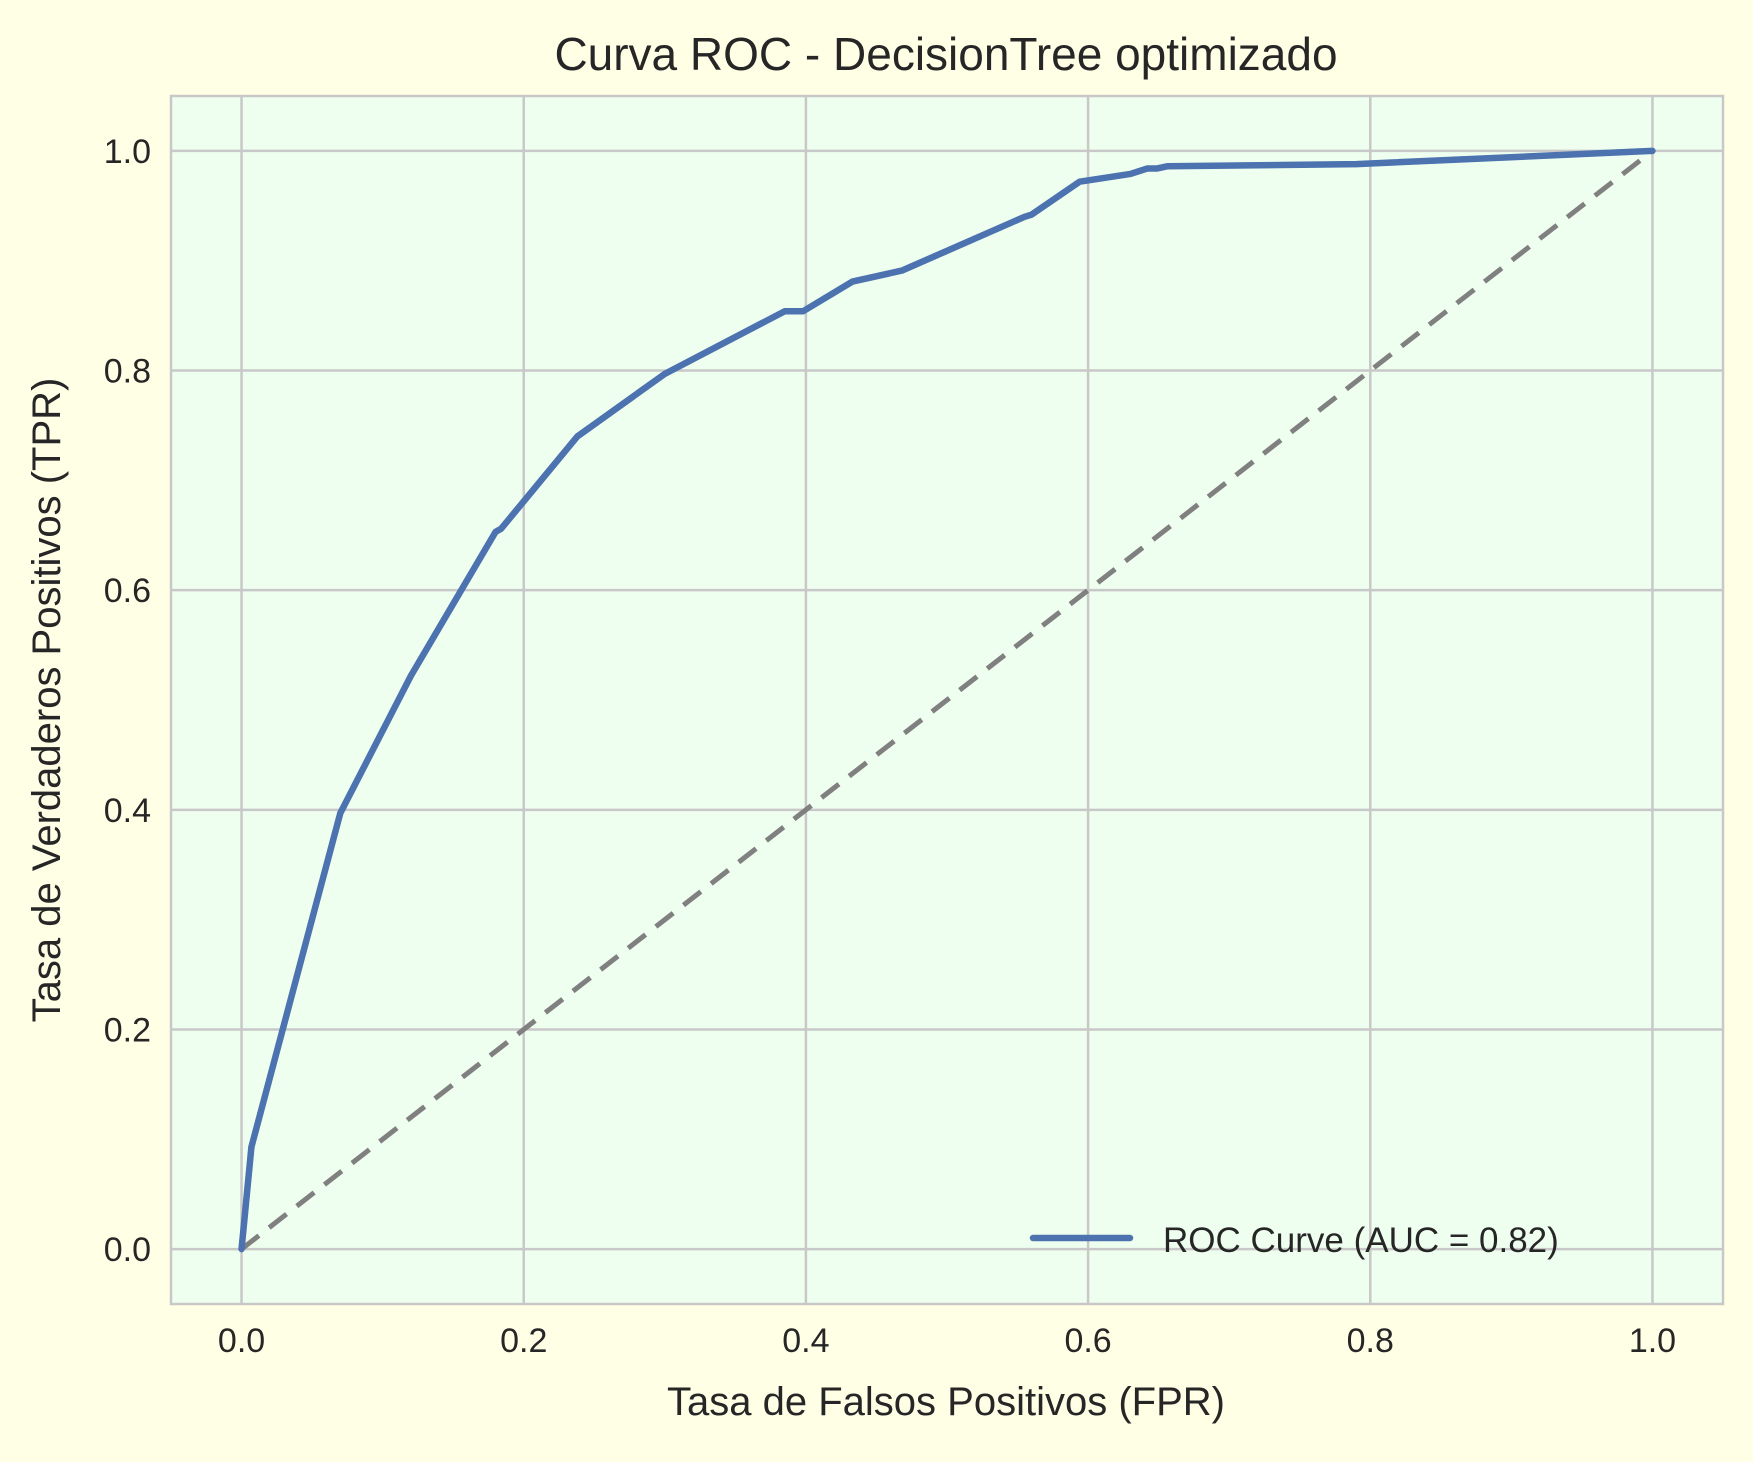 The image size is (1753, 1462). Describe the element at coordinates (945, 54) in the screenshot. I see `chart-title: Curva ROC - DecisionTree optimizado` at that location.